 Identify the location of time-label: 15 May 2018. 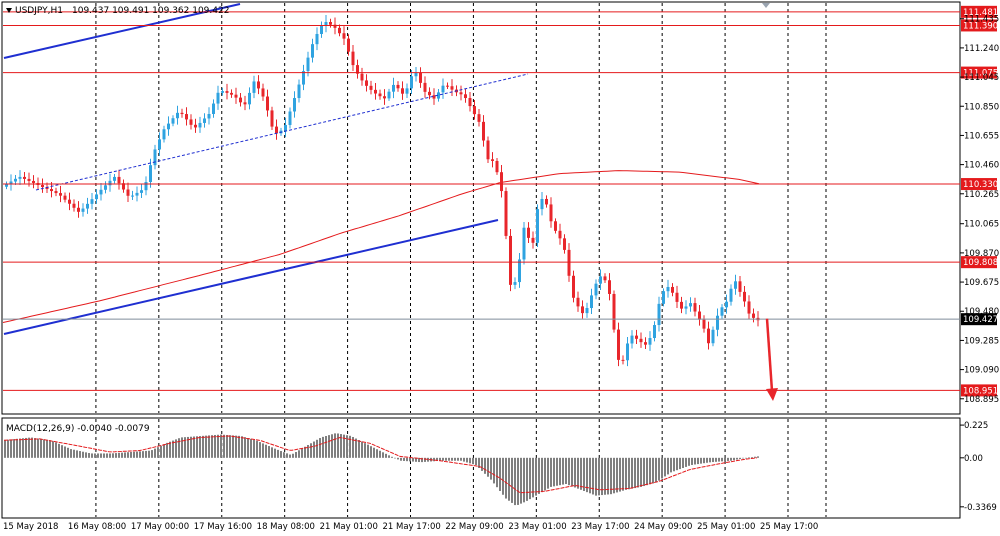
(30, 527).